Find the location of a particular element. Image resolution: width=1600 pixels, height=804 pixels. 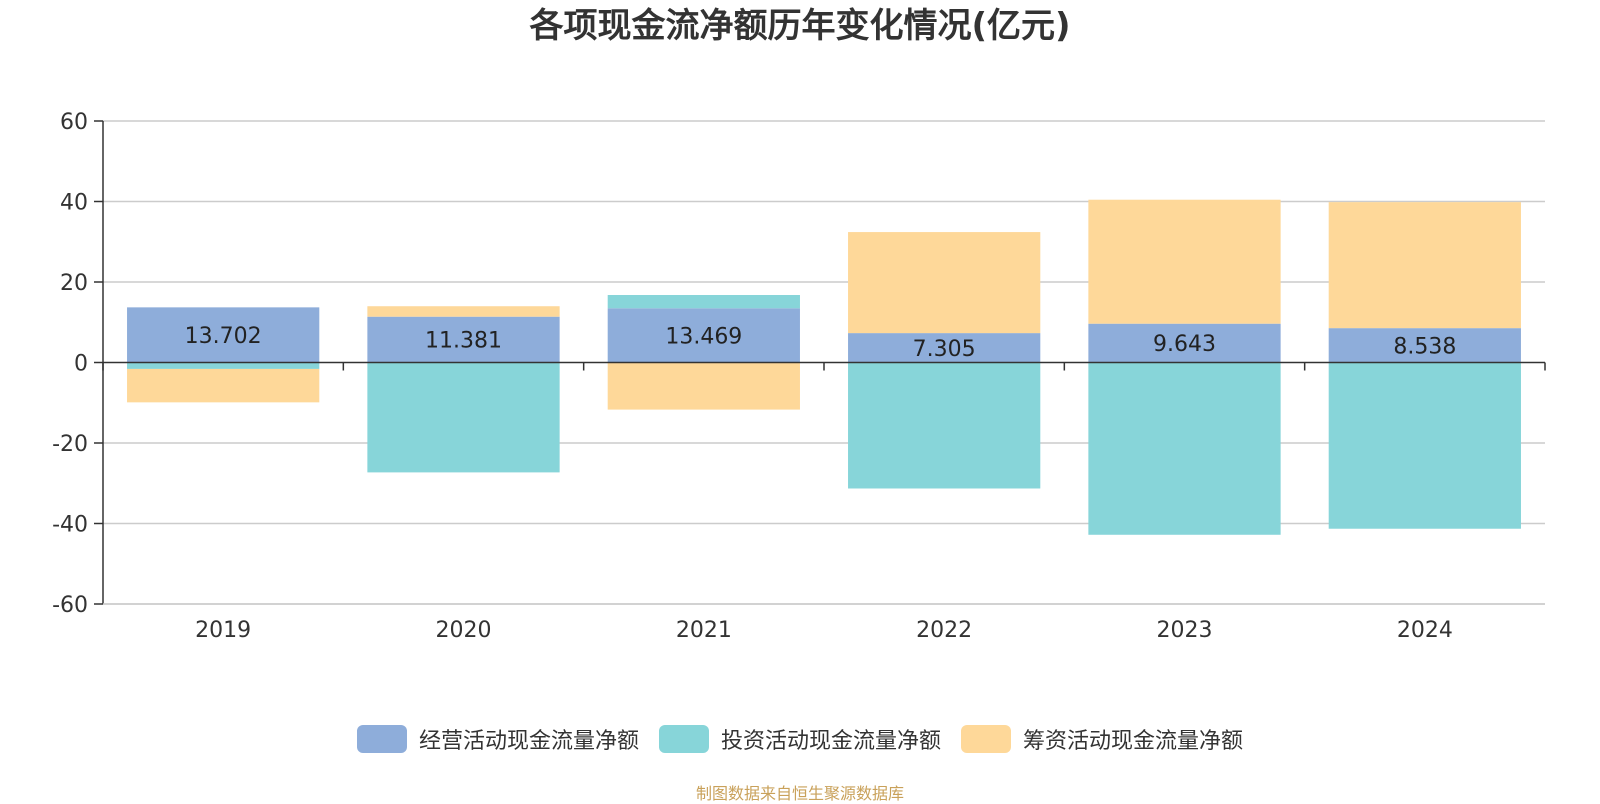

y-tick-label: 60 is located at coordinates (74, 122).